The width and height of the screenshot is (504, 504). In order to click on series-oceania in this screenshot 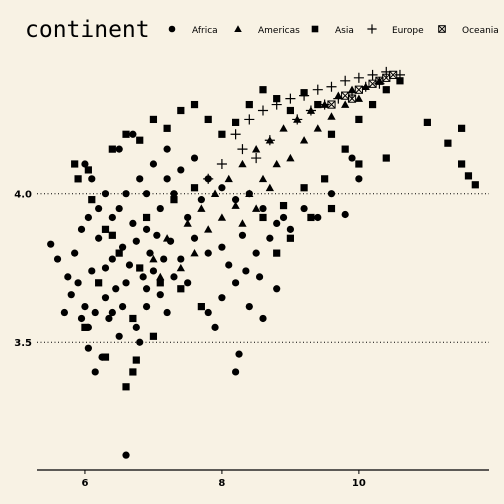, I will do `click(362, 89)`.